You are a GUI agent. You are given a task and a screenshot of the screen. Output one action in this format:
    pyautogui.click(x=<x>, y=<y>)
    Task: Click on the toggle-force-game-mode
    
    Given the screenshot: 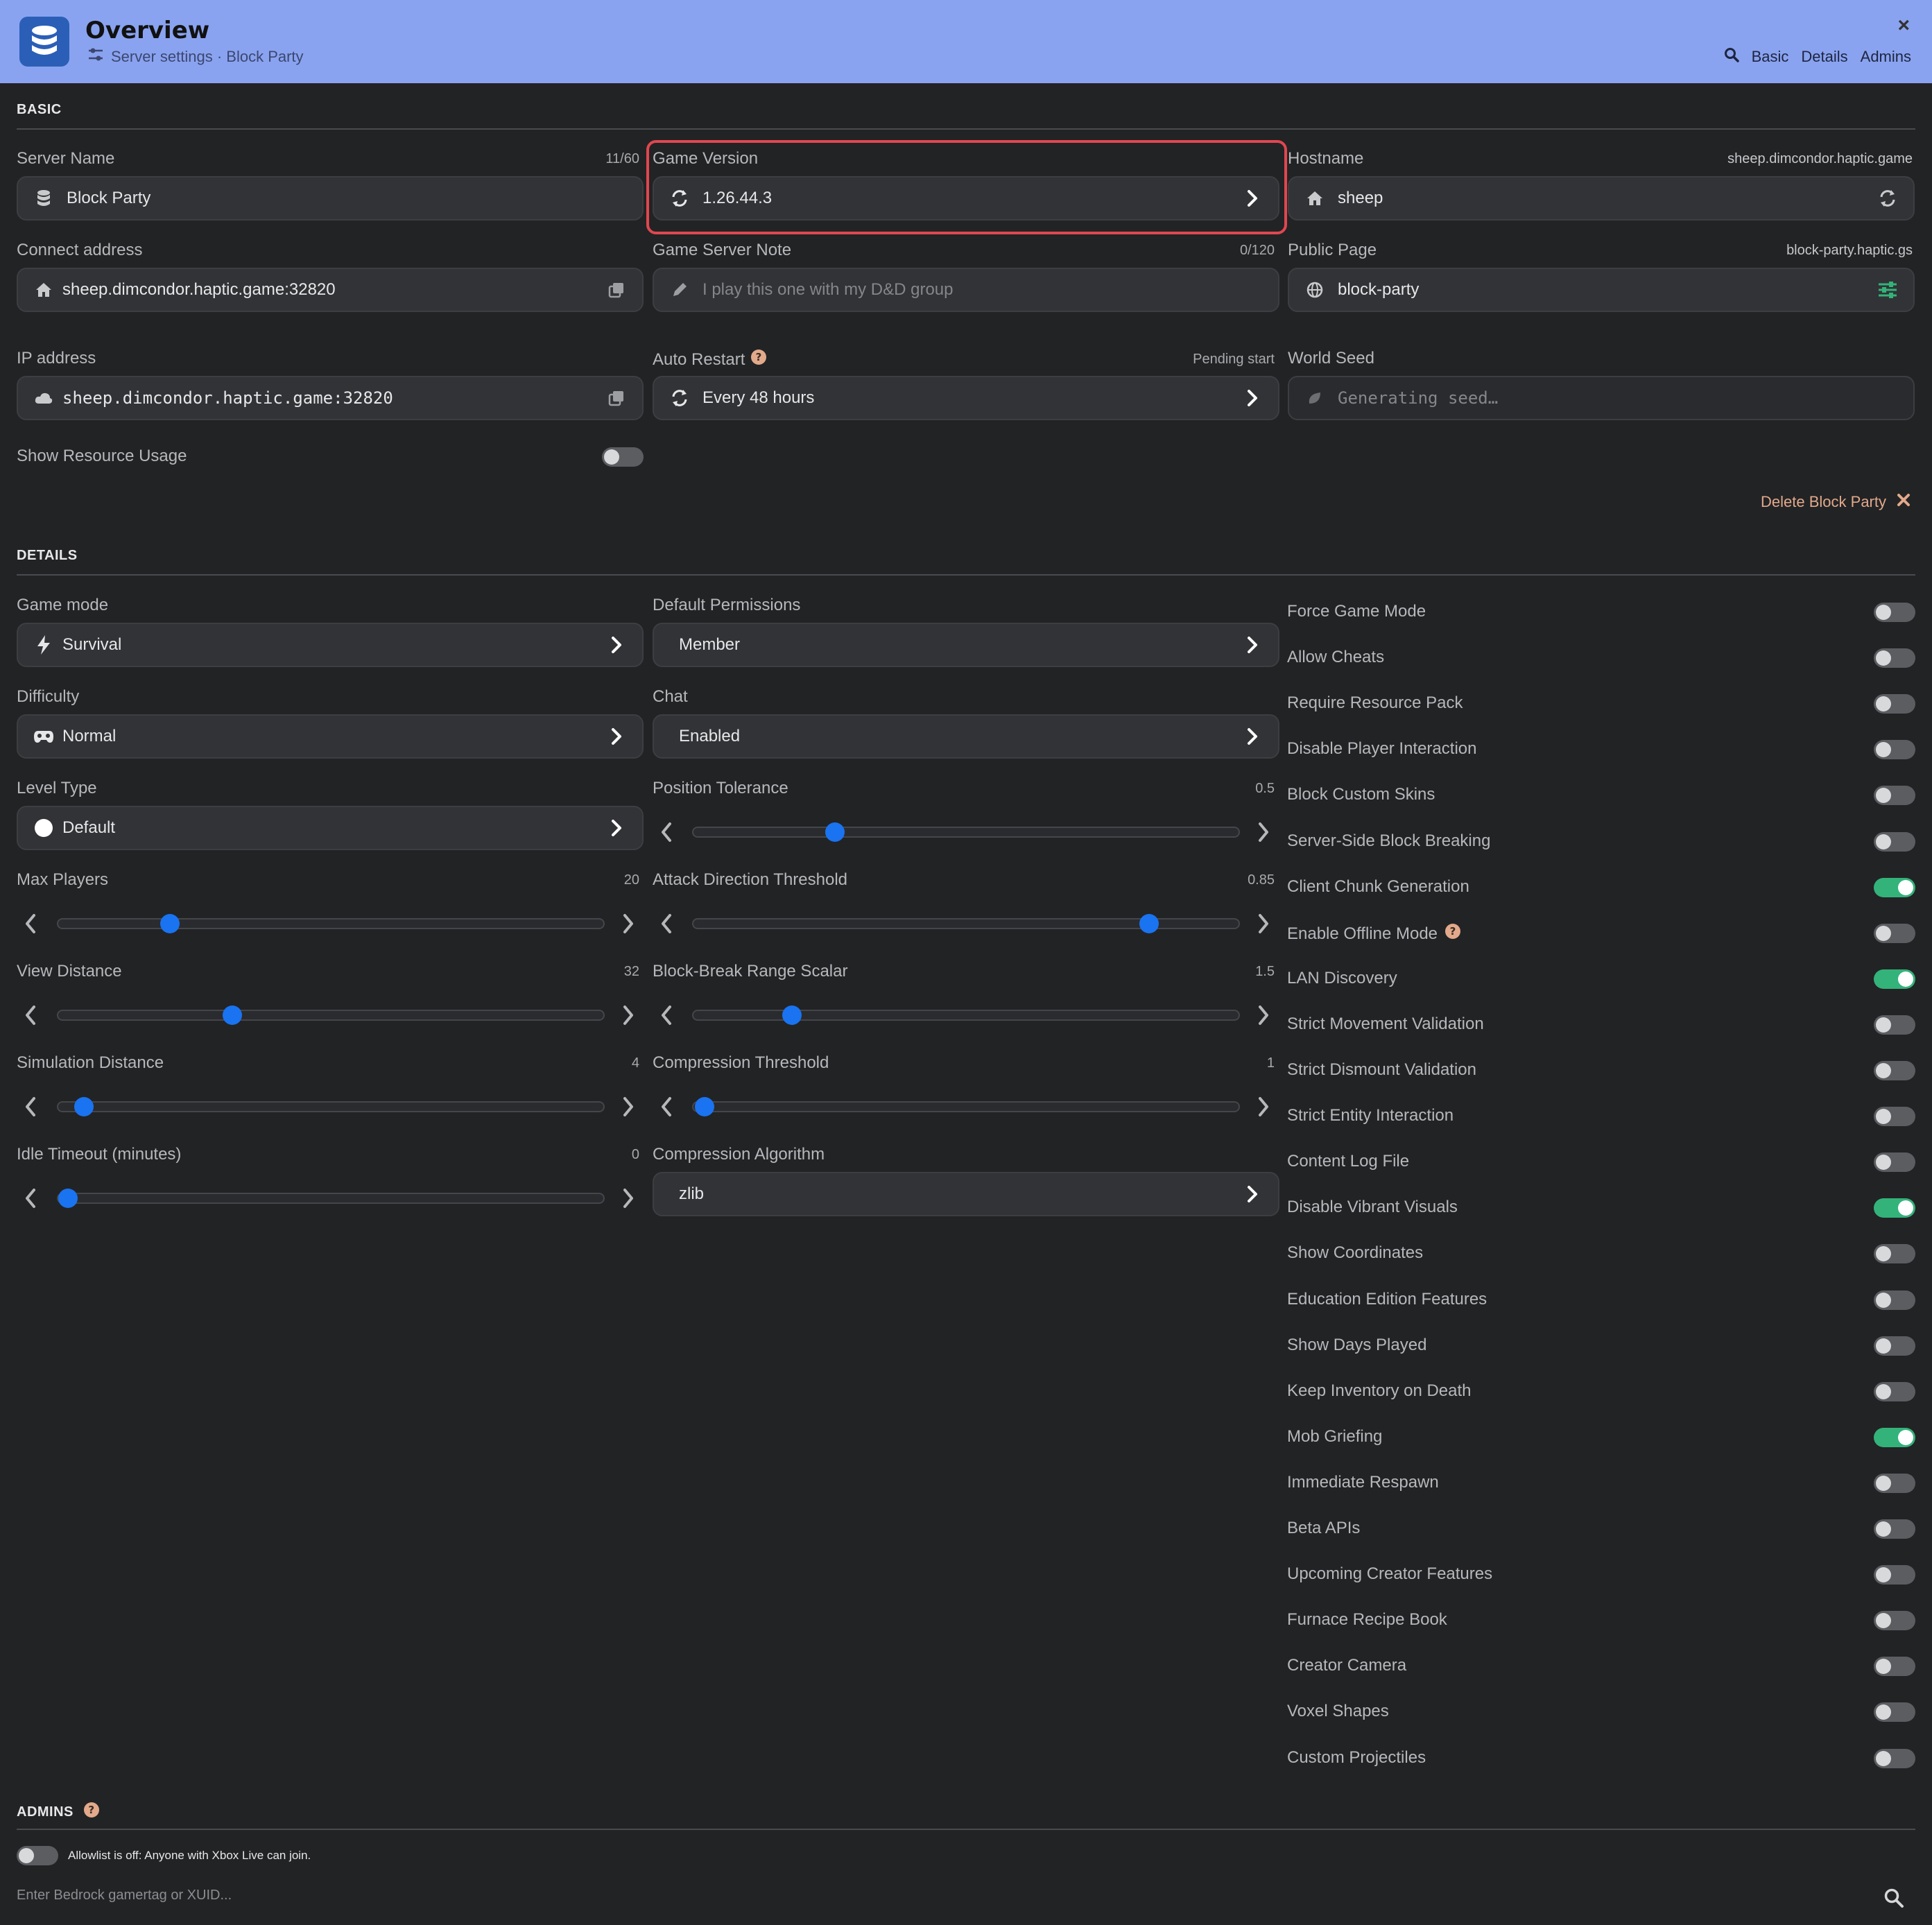 What is the action you would take?
    pyautogui.click(x=1894, y=612)
    